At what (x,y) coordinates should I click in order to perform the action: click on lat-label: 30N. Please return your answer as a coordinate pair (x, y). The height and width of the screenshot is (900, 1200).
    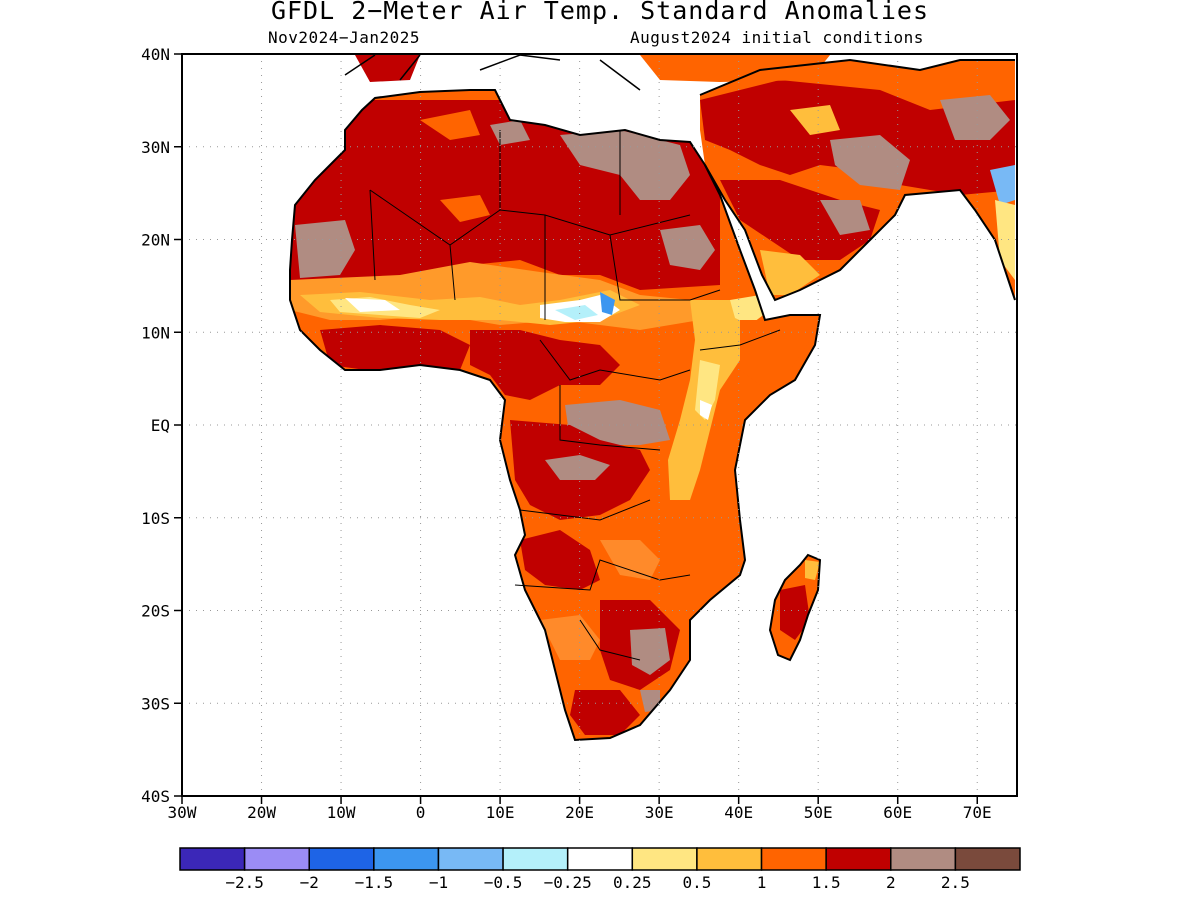
    Looking at the image, I should click on (155, 147).